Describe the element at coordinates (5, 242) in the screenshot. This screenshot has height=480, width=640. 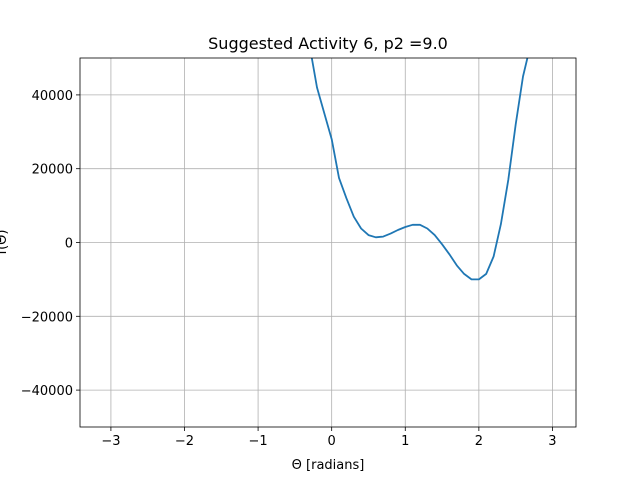
I see `y-axis-label: f(Θ)` at that location.